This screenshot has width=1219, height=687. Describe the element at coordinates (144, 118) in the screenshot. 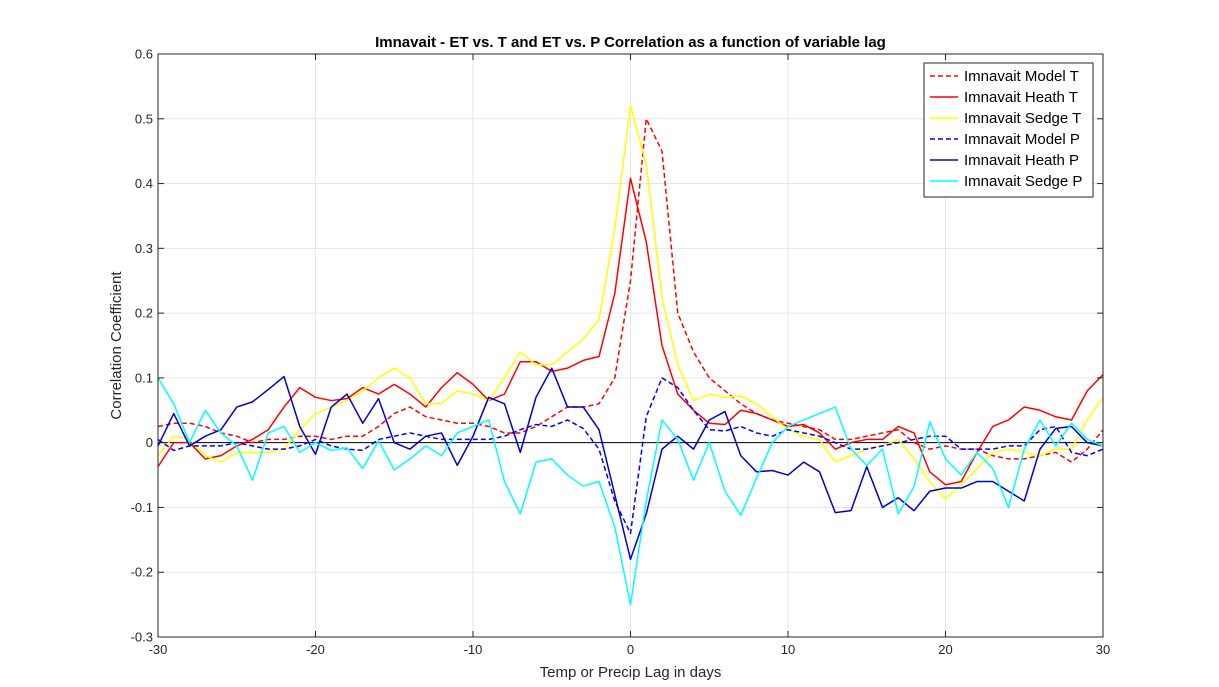

I see `y-tick-label: 0.5` at that location.